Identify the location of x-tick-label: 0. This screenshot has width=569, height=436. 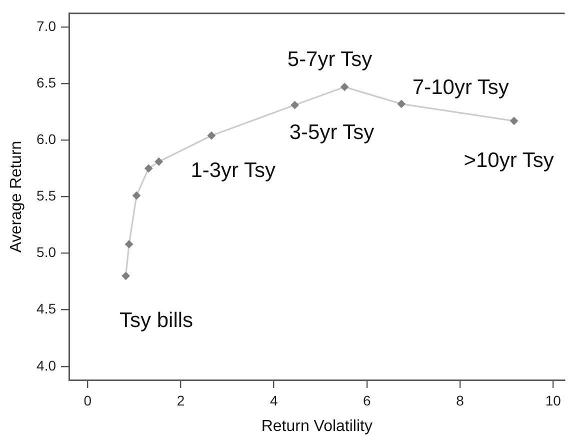
(88, 400).